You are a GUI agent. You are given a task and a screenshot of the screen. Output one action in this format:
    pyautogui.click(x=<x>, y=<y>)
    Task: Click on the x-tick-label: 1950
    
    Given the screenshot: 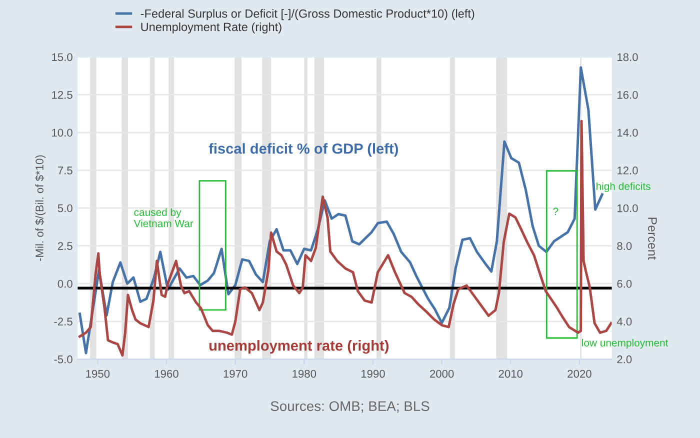 What is the action you would take?
    pyautogui.click(x=98, y=374)
    